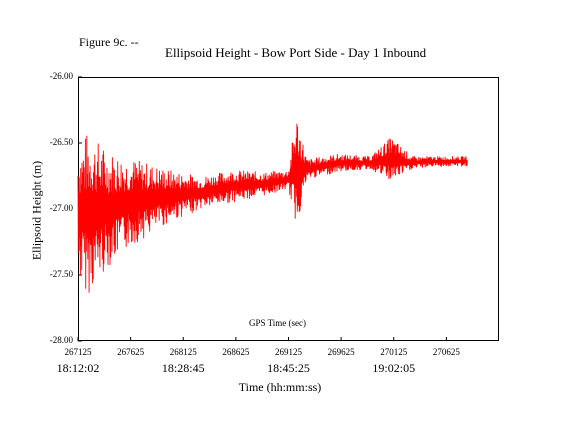  Describe the element at coordinates (394, 352) in the screenshot. I see `x-tick-label: 270125` at that location.